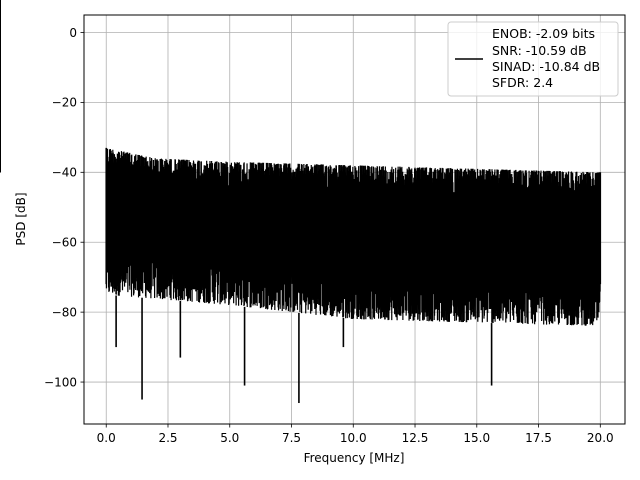 This screenshot has height=480, width=640. I want to click on y-axis: 0 −20 −40 −60 −80 −100, so click(64, 207).